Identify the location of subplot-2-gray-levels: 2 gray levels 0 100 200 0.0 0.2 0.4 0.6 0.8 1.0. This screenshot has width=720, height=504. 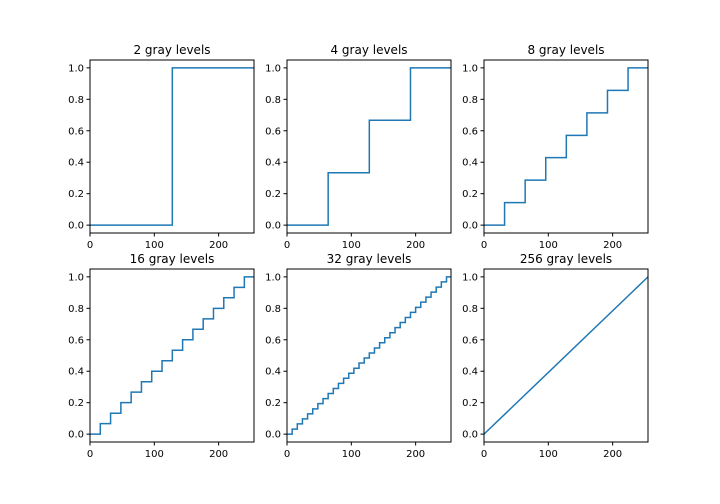
(161, 147).